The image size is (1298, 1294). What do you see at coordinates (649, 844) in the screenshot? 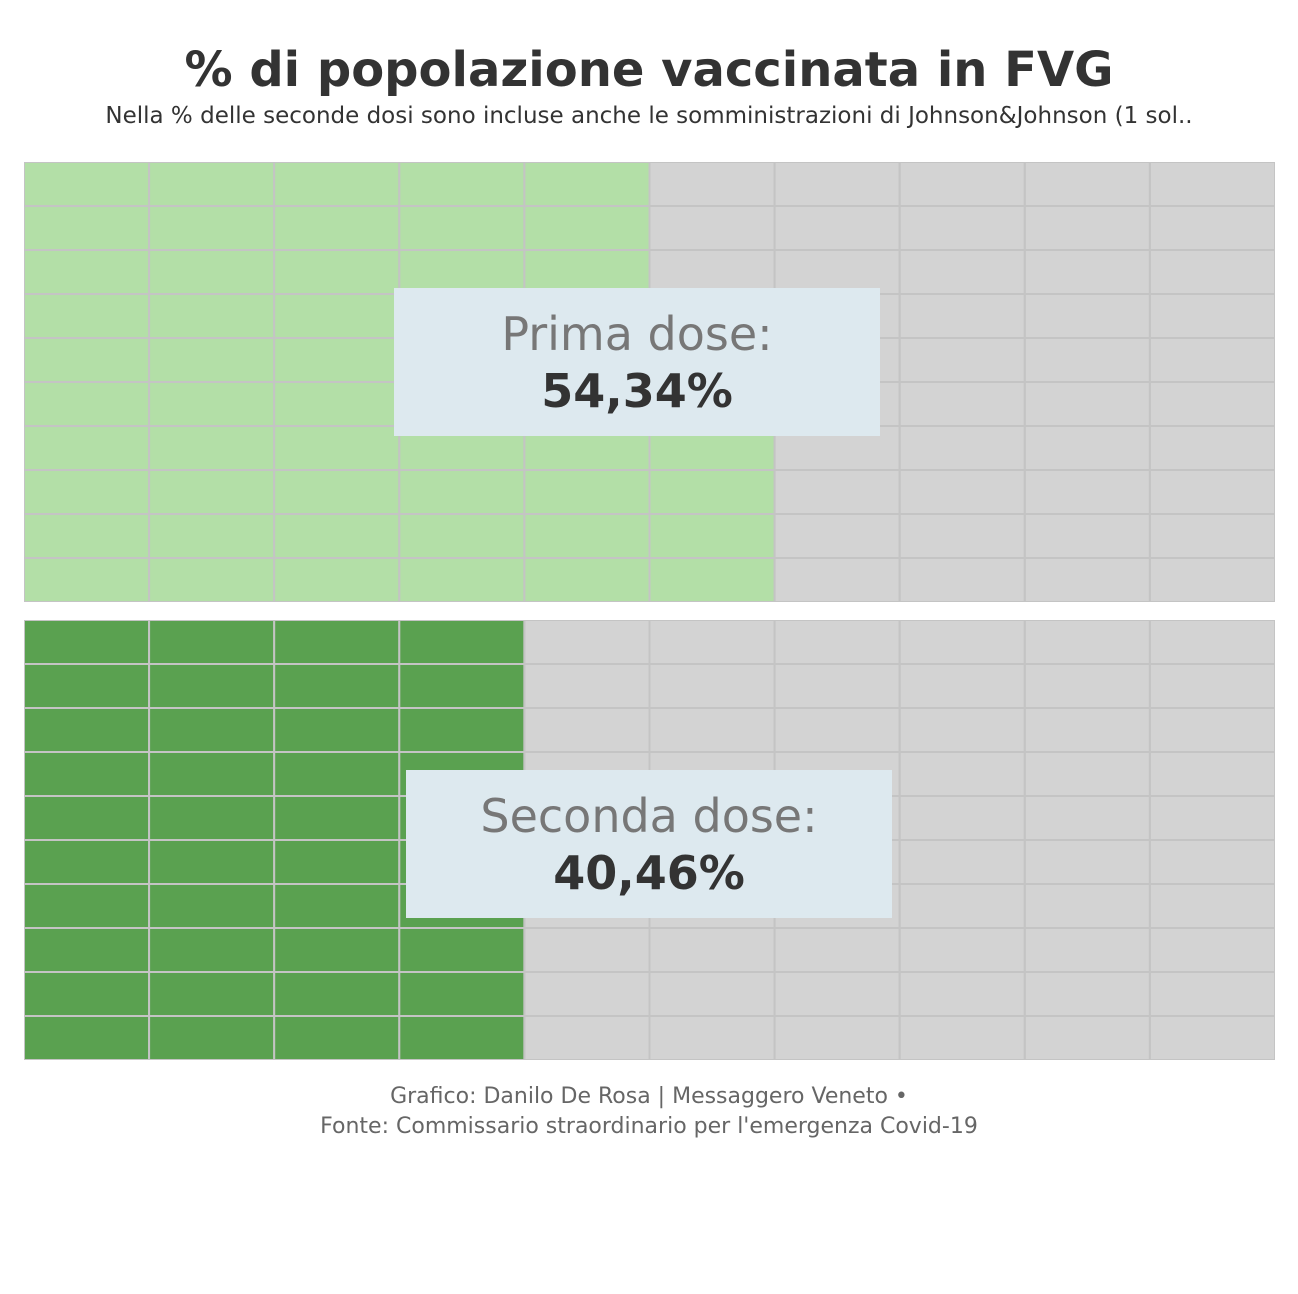
I see `seconda-dose-label-box: Seconda dose: 40,46%` at bounding box center [649, 844].